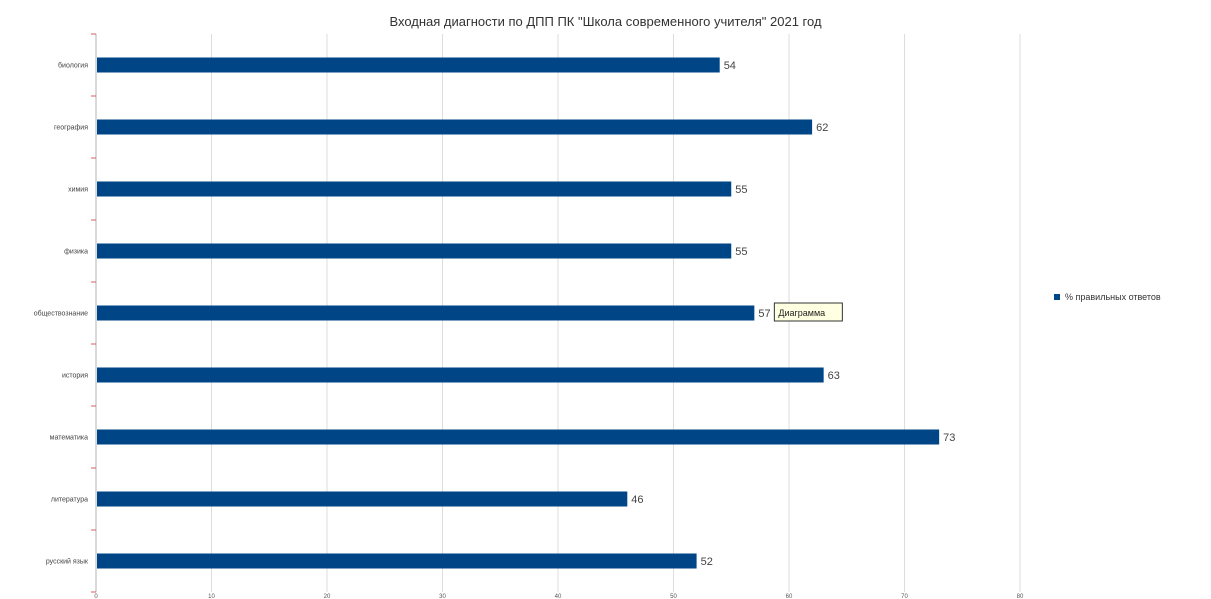  I want to click on value-label-2: 55, so click(741, 190).